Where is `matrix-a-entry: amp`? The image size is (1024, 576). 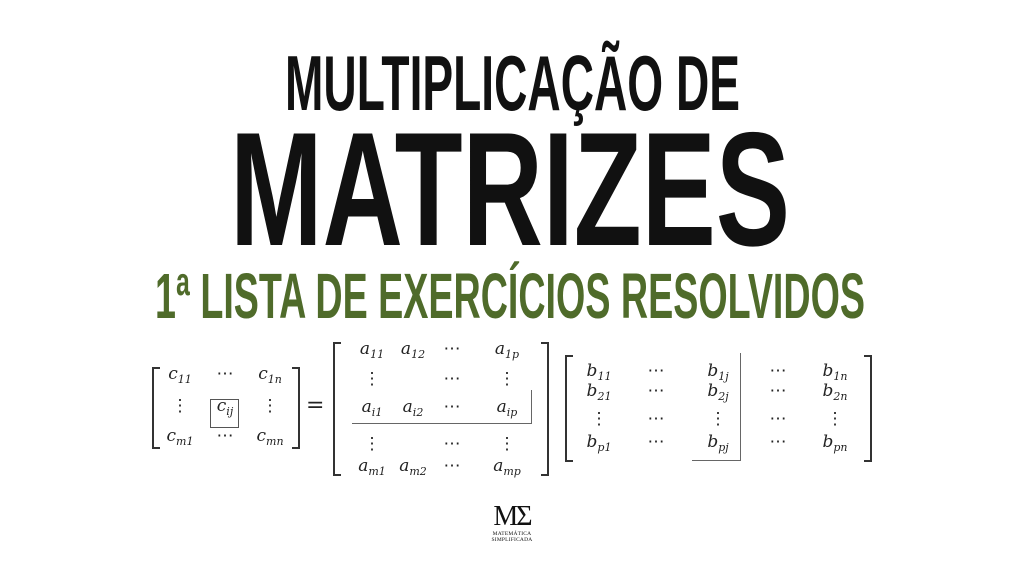 matrix-a-entry: amp is located at coordinates (507, 467).